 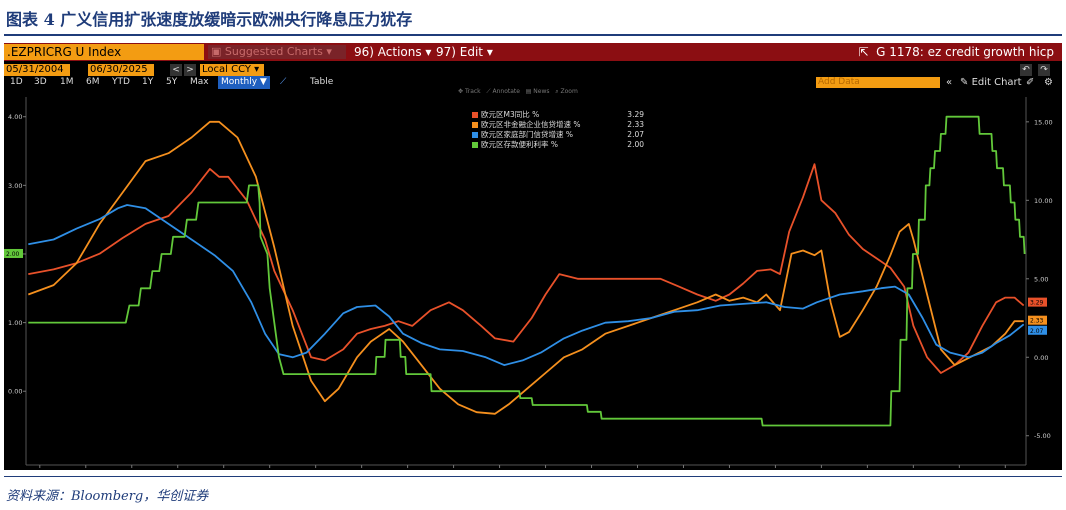 I want to click on last-value-badge-hh, so click(x=1037, y=330).